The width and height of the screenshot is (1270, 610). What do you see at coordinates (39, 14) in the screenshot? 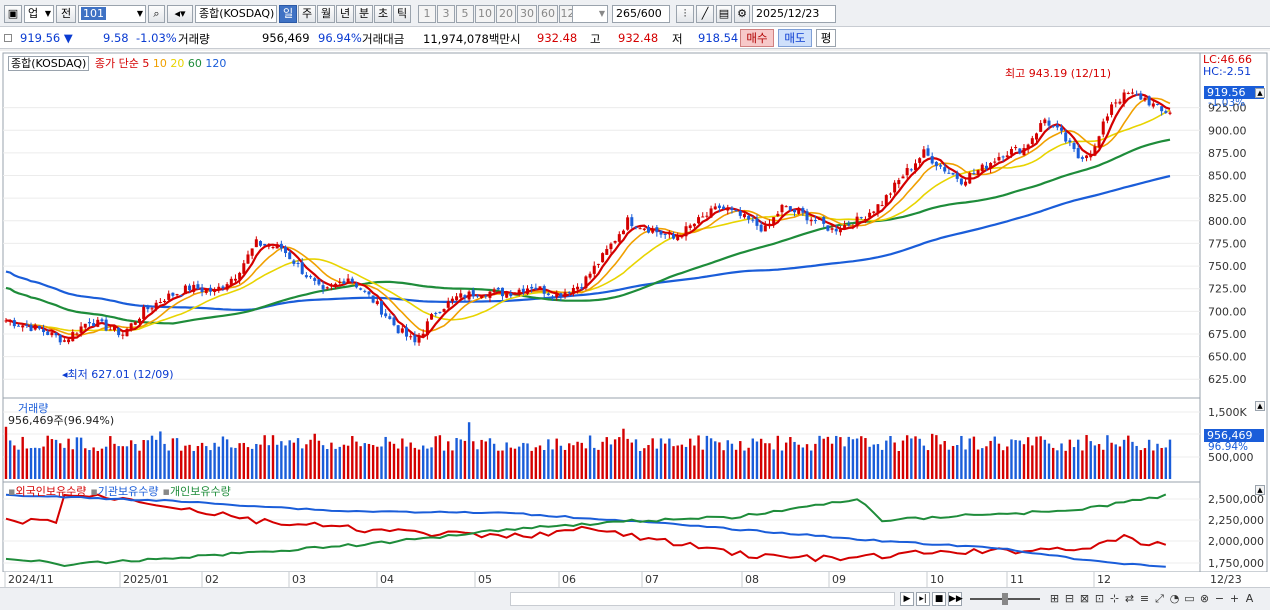
I see `market-select: 업 ▼` at bounding box center [39, 14].